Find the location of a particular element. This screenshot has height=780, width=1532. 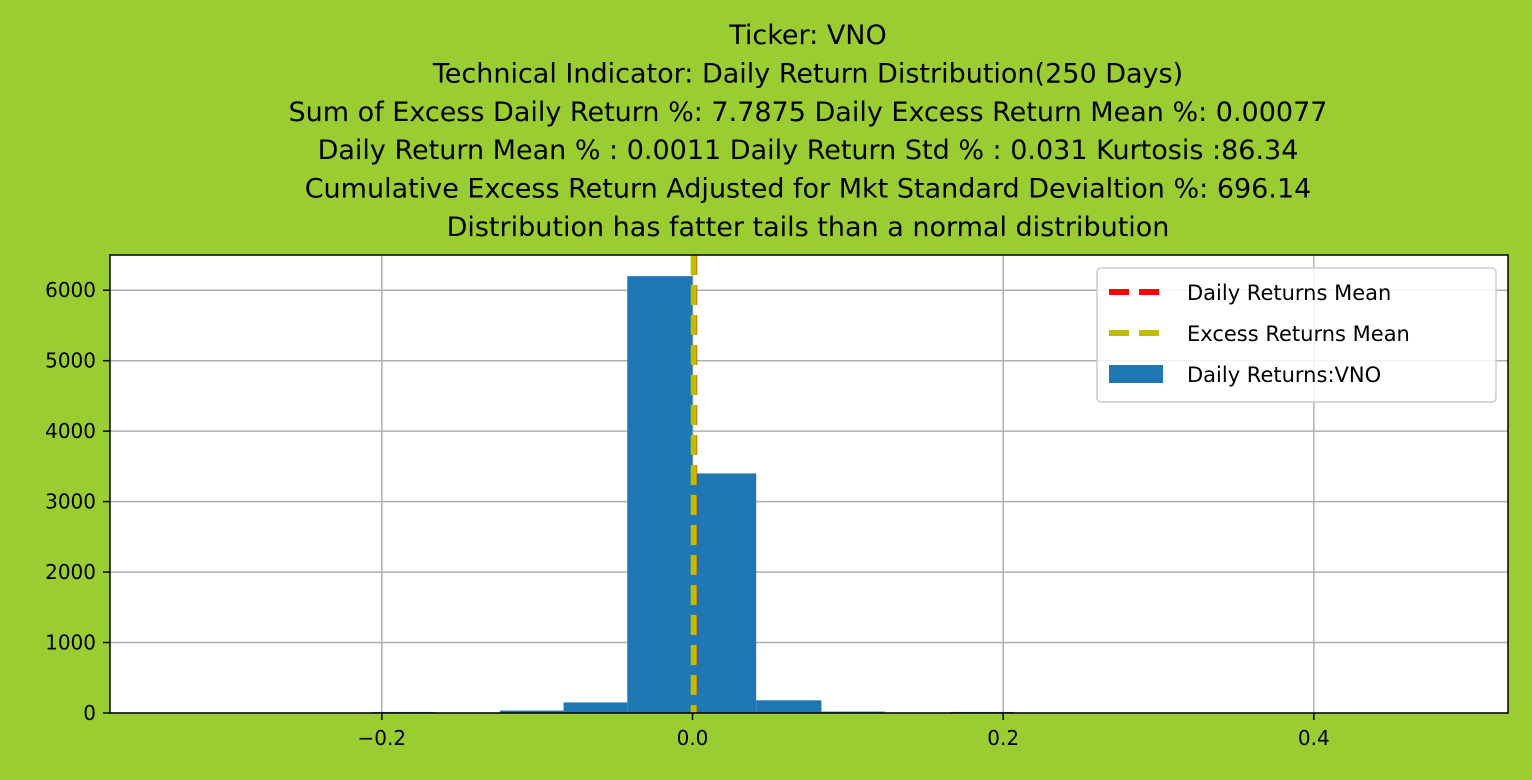

legend-label: Daily Returns Mean is located at coordinates (1289, 293).